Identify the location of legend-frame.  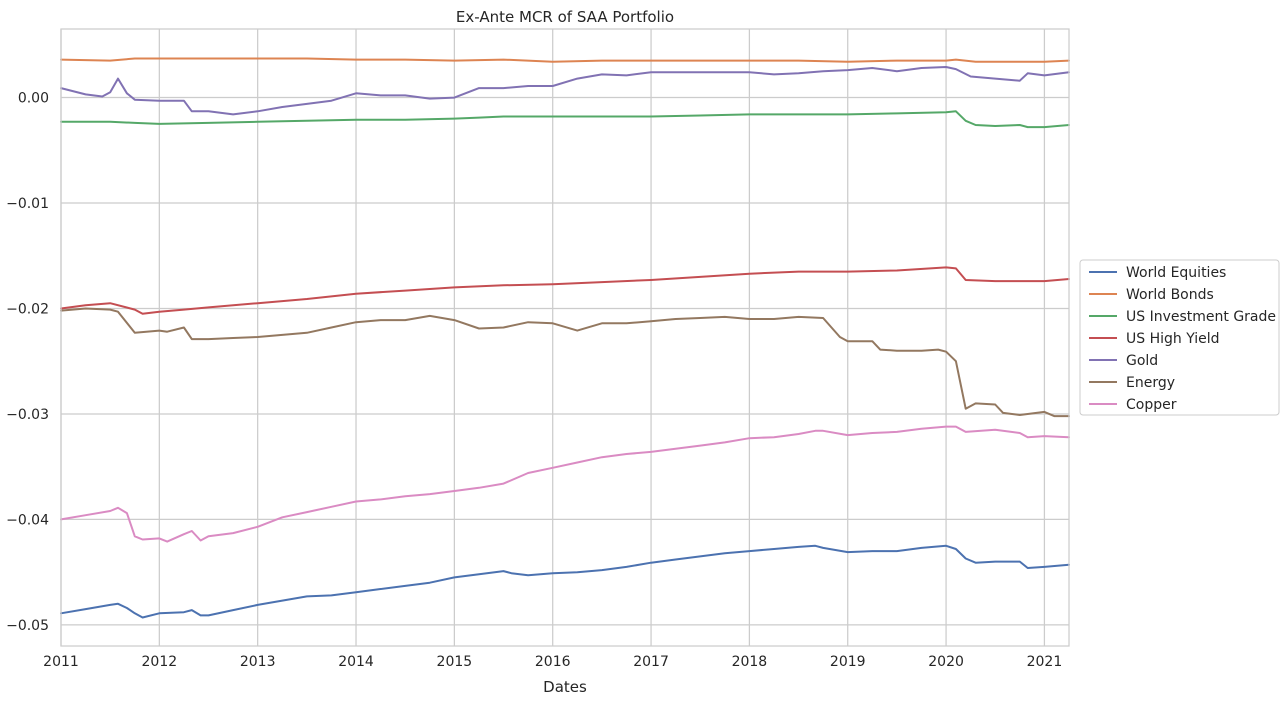
(1179, 337).